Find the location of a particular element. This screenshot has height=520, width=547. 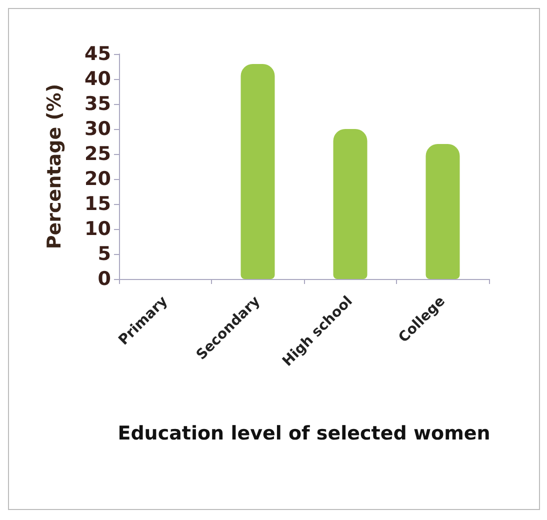

x-axis-title: Education level of selected women is located at coordinates (304, 433).